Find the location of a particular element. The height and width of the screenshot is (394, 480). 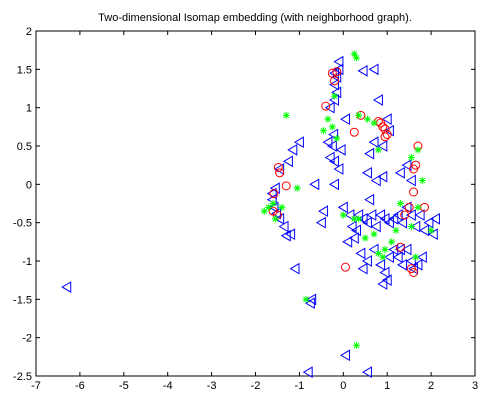

y-tick-label: -1.5 is located at coordinates (22, 300).